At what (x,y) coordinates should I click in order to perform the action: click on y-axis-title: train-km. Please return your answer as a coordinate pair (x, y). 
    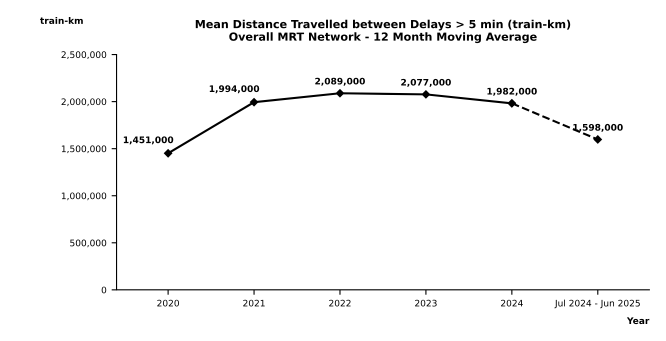
    Looking at the image, I should click on (61, 20).